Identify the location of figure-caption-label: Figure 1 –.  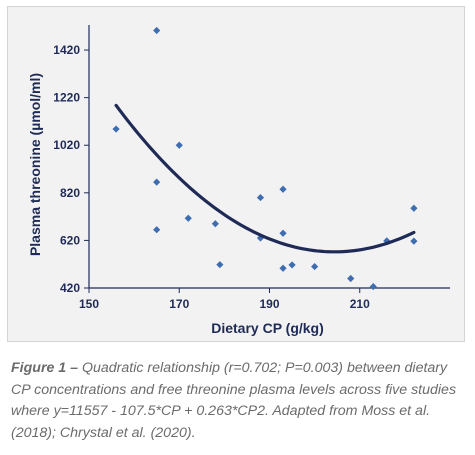
(45, 368).